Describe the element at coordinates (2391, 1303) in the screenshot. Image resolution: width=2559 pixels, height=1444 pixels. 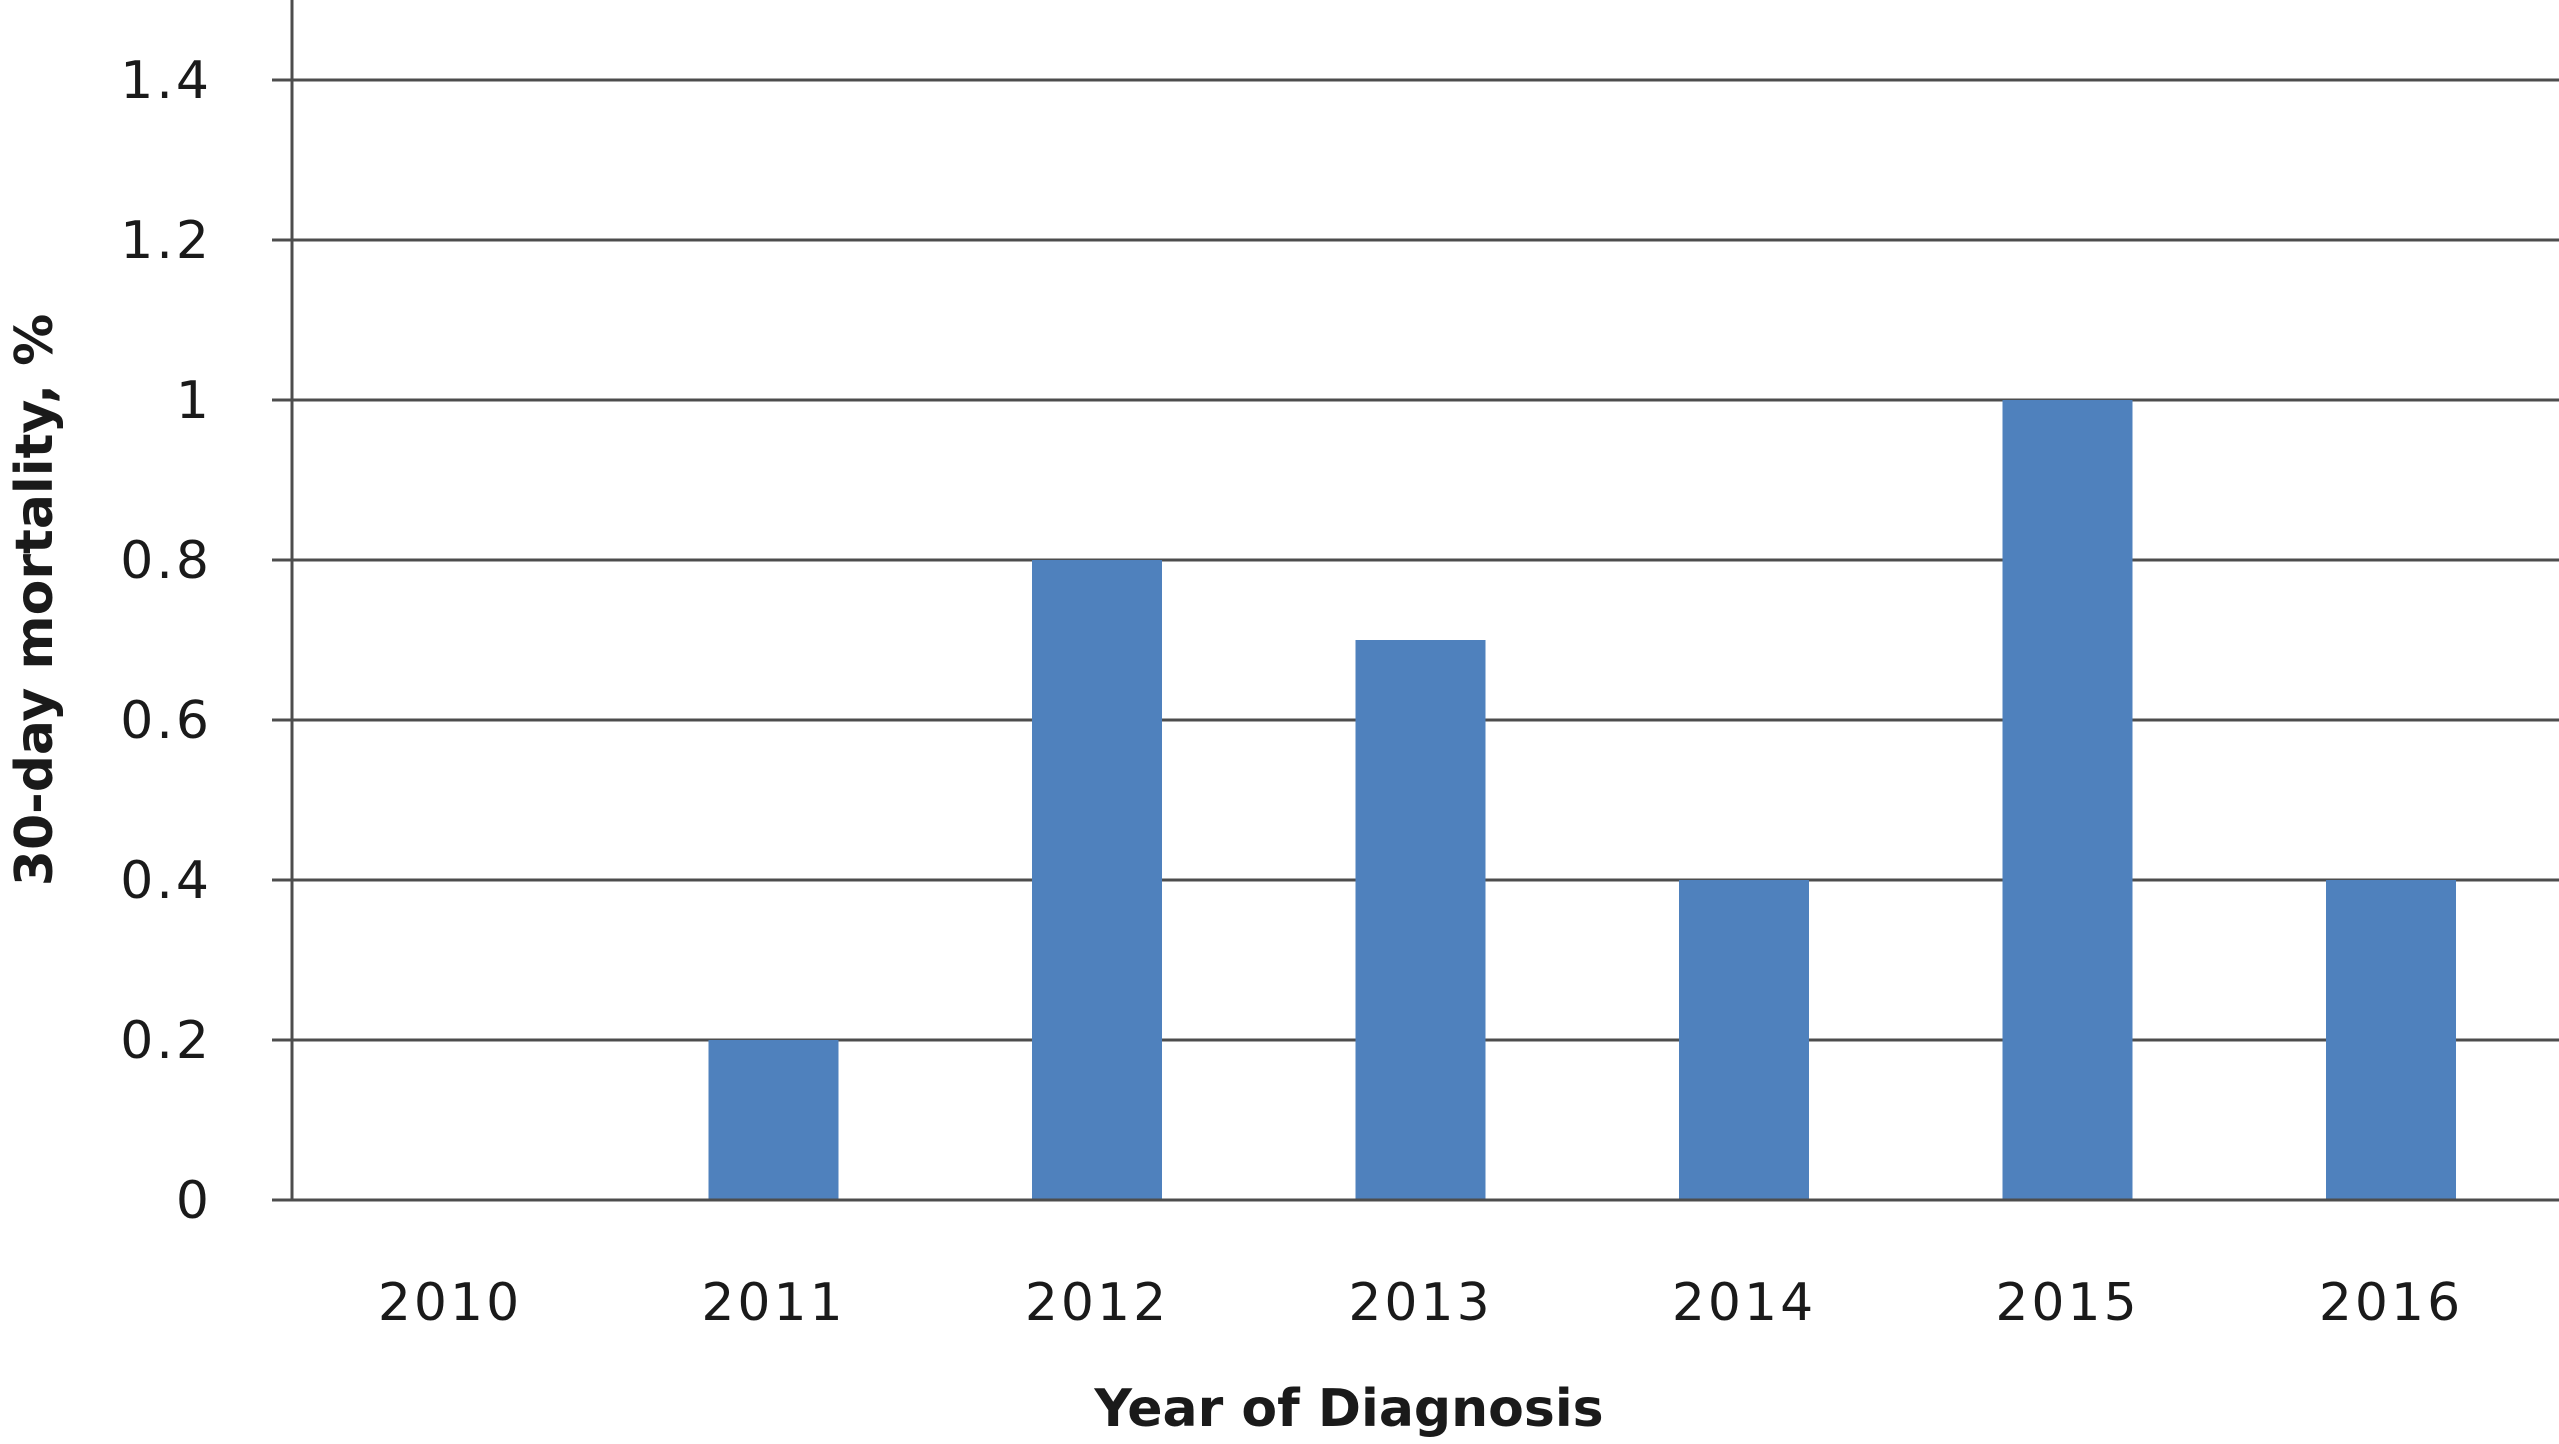
I see `x-tick-label: 2016` at that location.